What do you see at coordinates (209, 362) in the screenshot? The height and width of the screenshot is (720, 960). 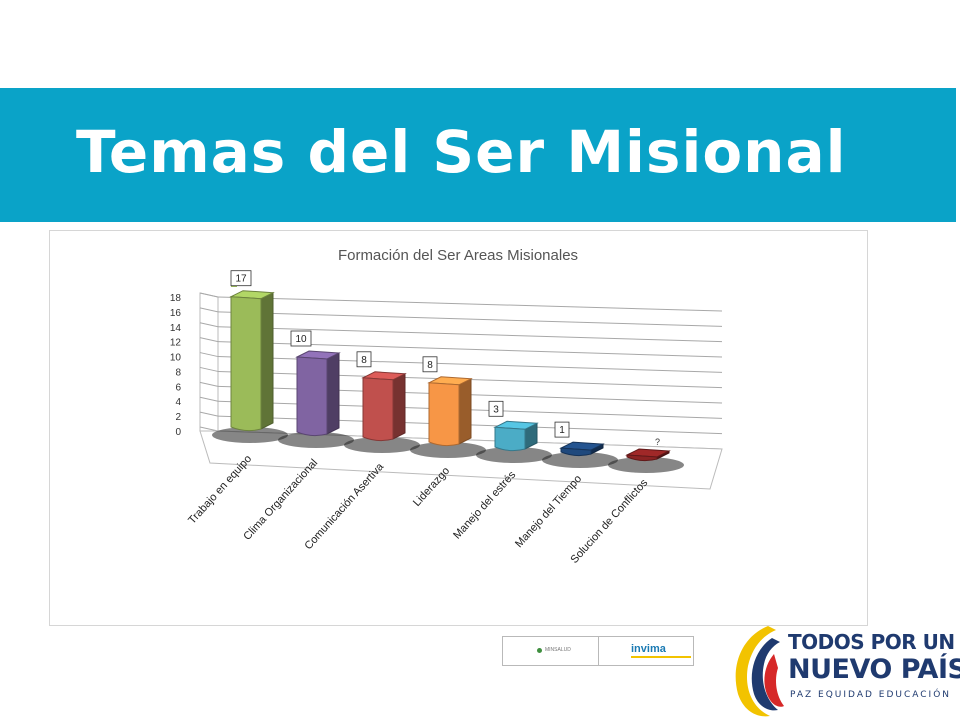 I see `side-wall` at bounding box center [209, 362].